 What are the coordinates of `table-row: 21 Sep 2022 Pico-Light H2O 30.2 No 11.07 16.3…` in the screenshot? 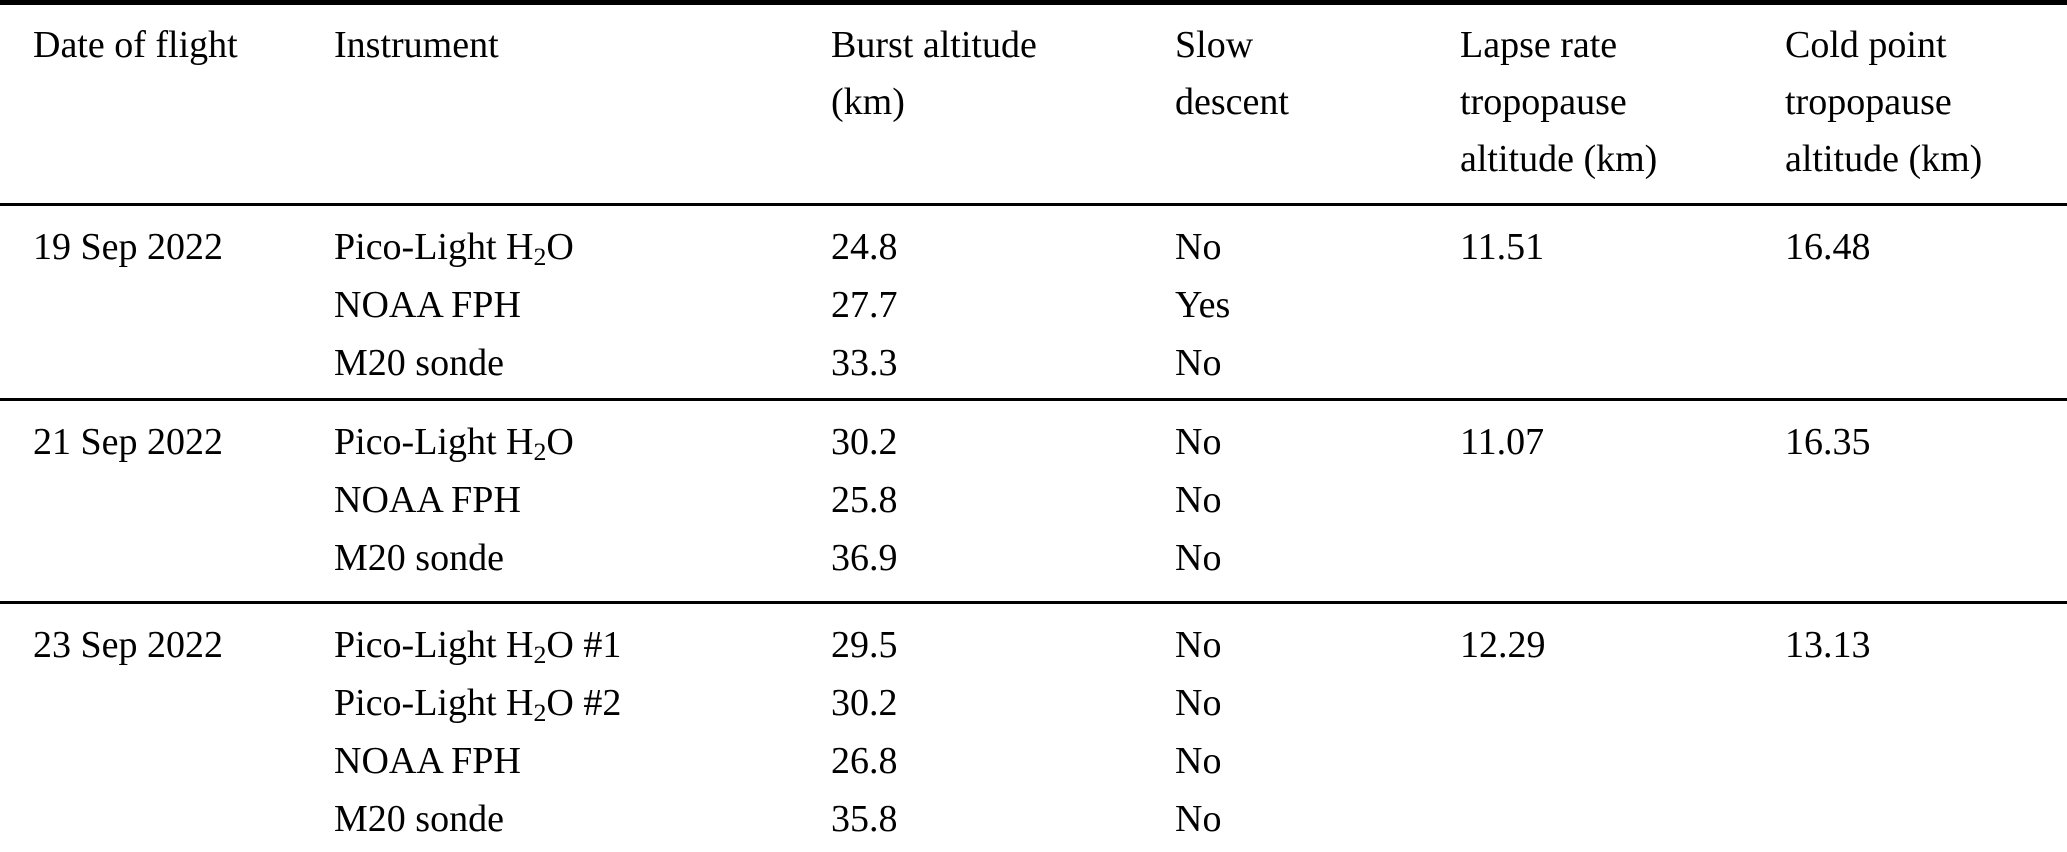 It's located at (1033, 439).